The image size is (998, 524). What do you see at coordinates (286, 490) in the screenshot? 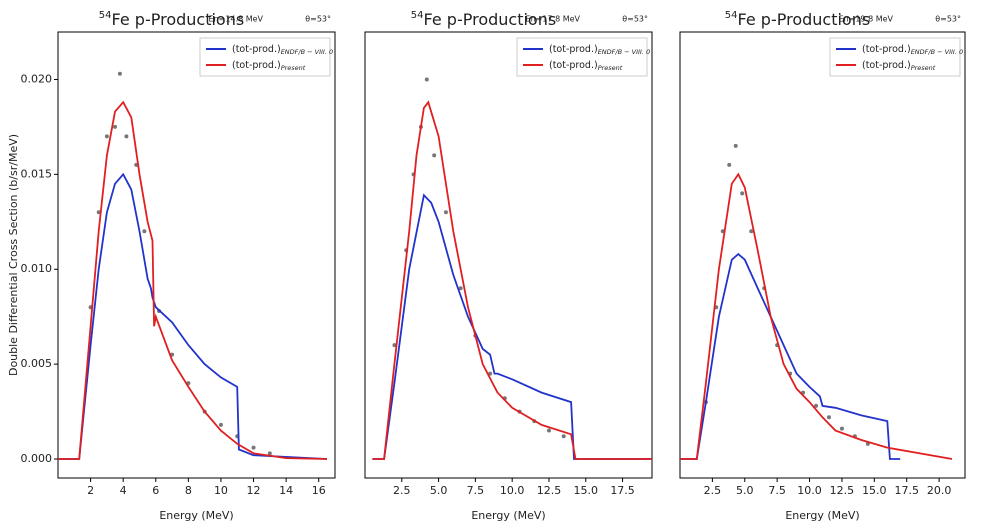
I see `x-tick-label: 14` at bounding box center [286, 490].